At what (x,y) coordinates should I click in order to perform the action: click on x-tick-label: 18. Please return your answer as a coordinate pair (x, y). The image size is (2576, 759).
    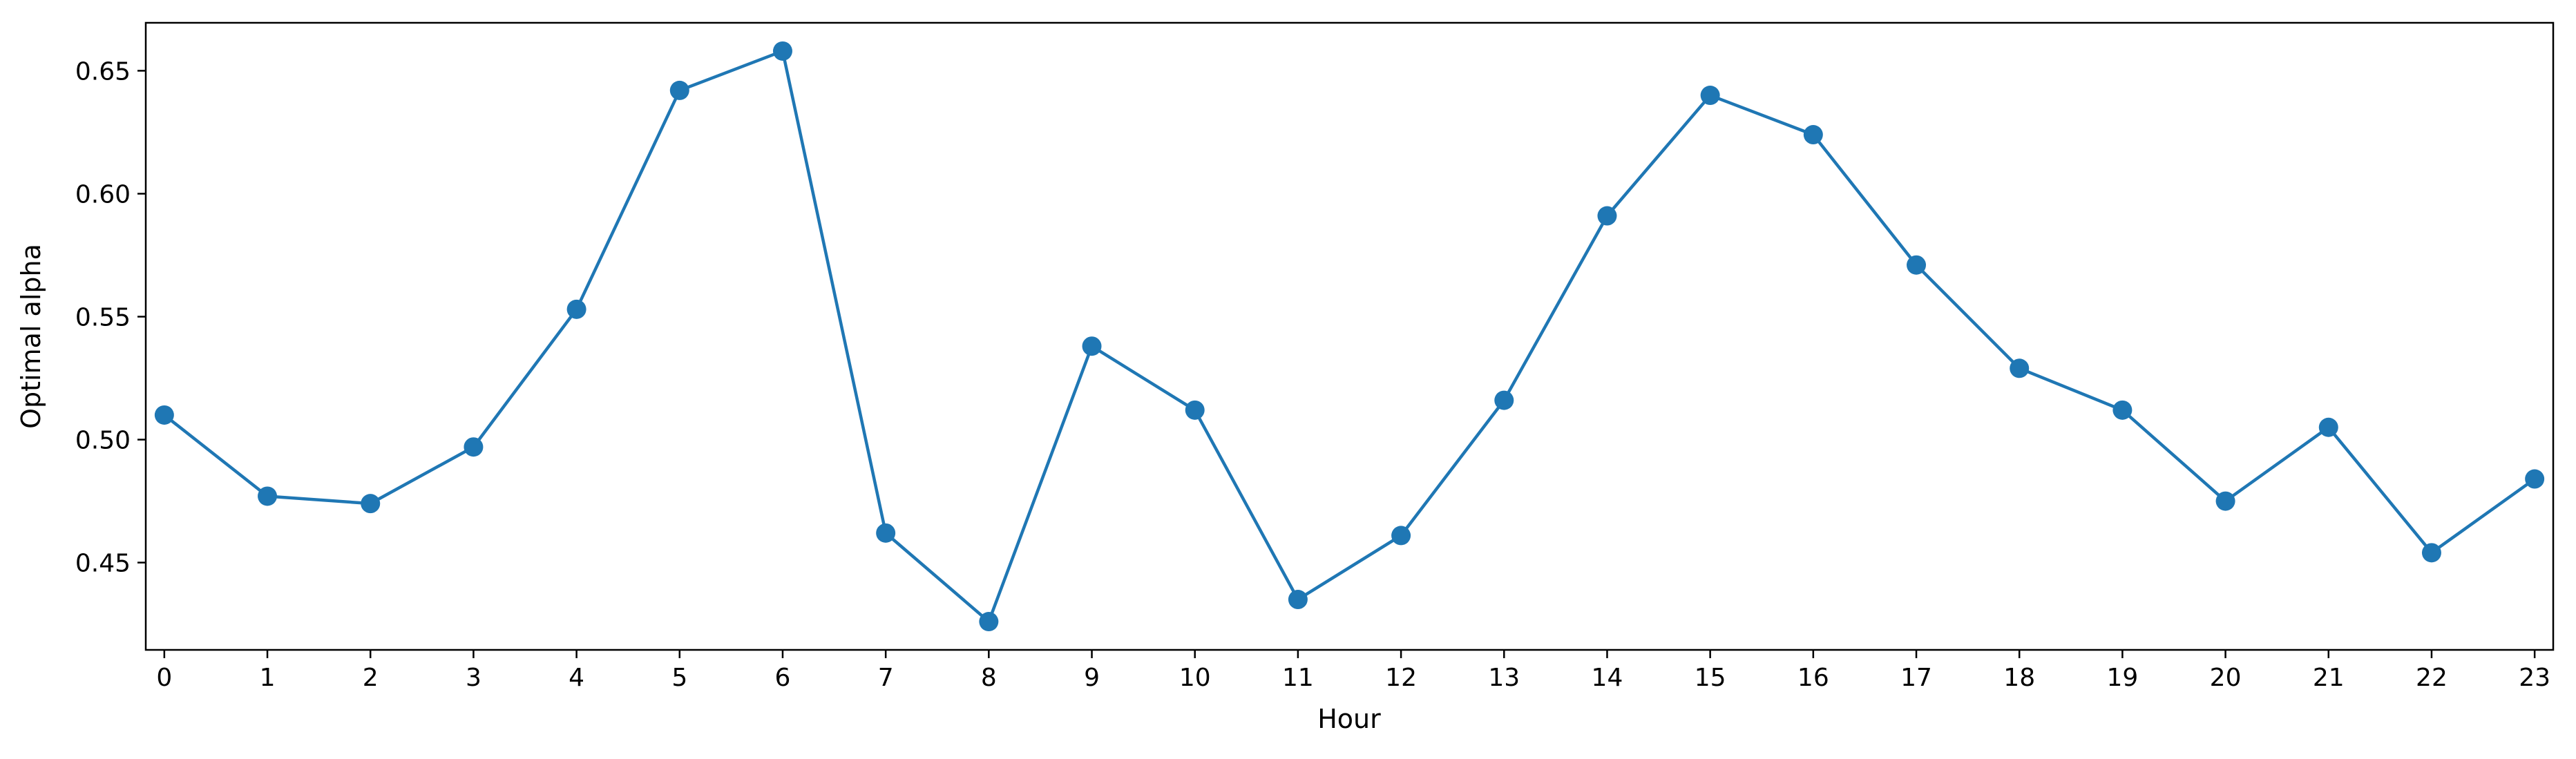
    Looking at the image, I should click on (2019, 678).